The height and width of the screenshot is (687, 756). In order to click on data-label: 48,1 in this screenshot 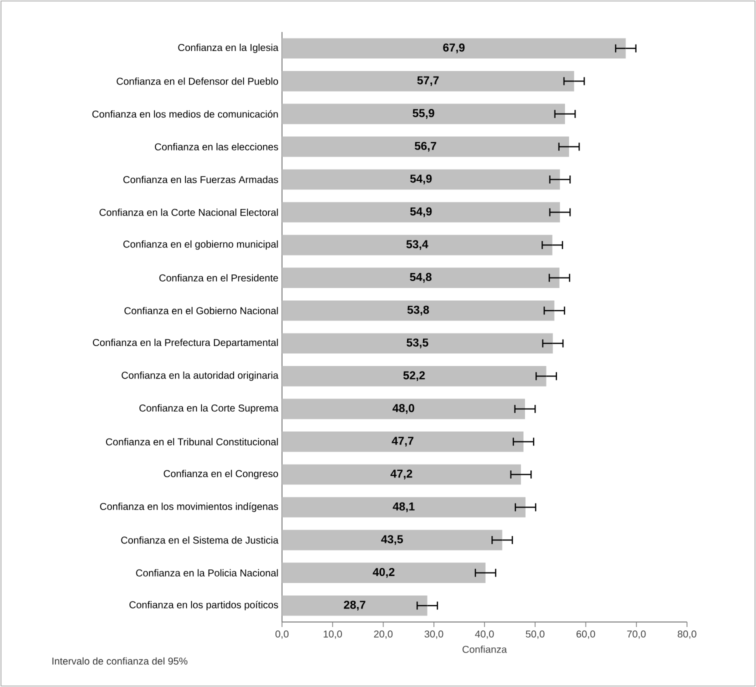, I will do `click(403, 507)`.